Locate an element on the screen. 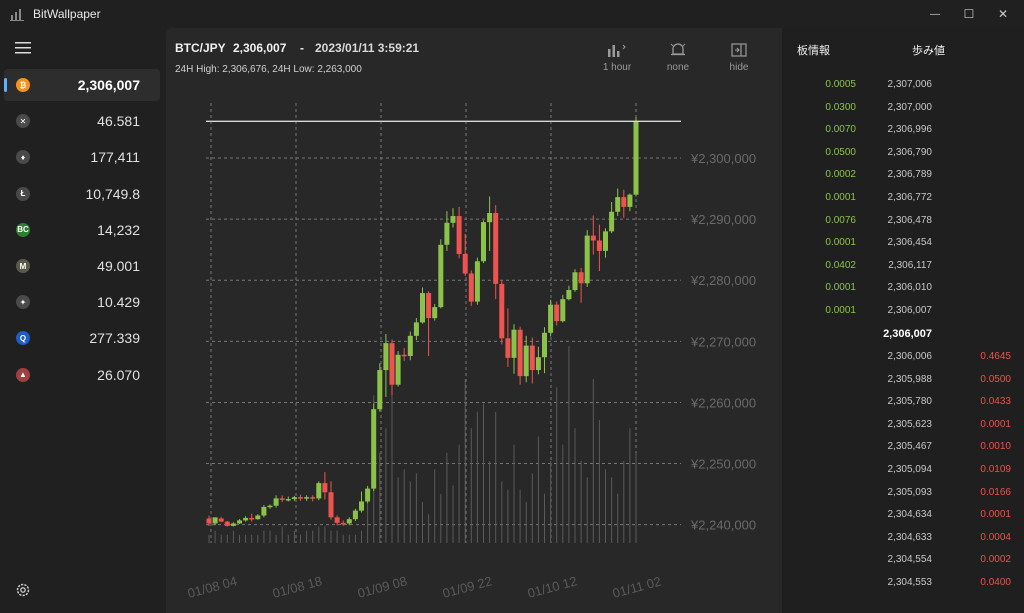 Image resolution: width=1024 pixels, height=613 pixels. minimize-icon: — is located at coordinates (935, 14).